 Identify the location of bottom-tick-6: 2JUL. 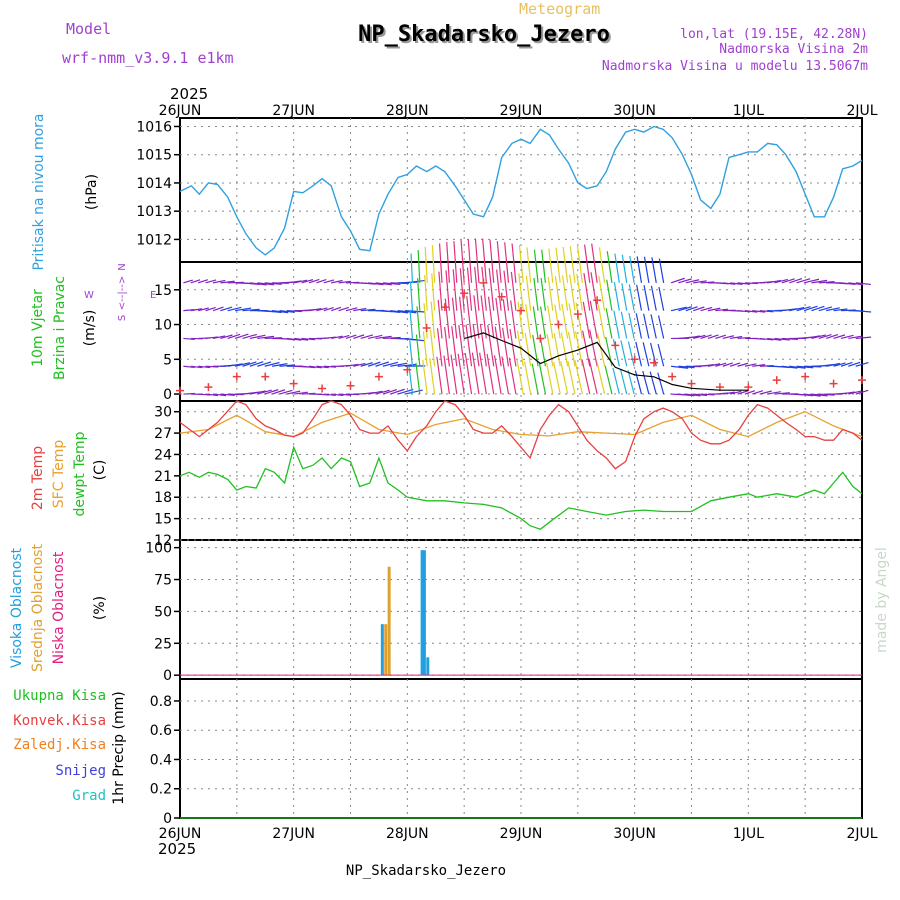
(861, 834).